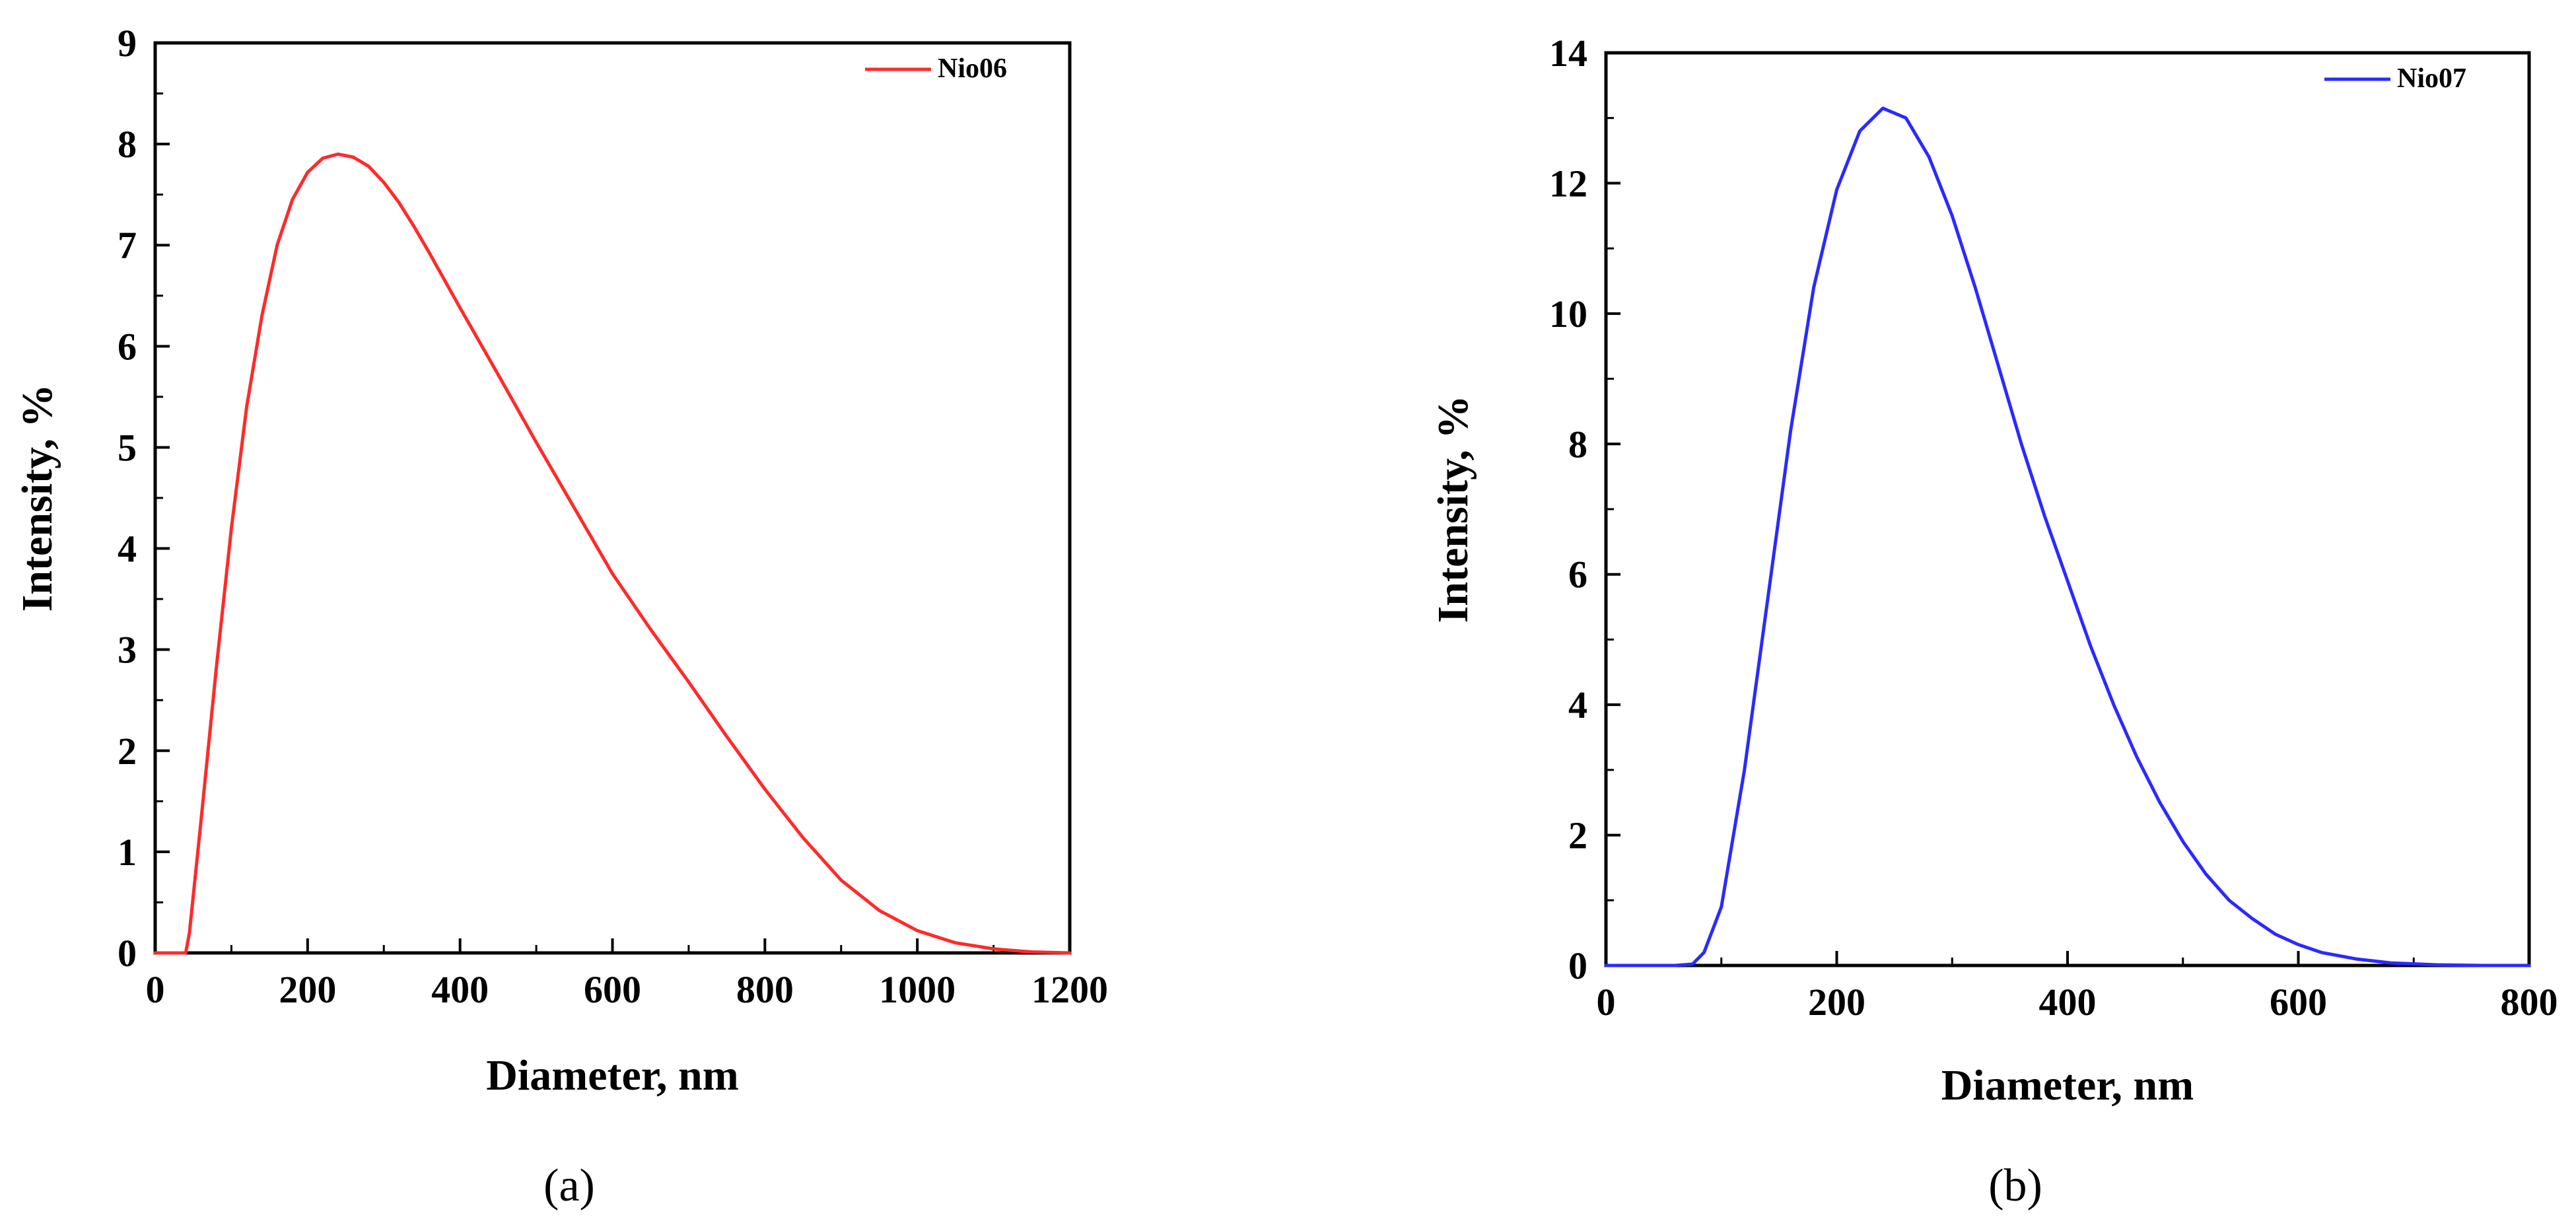 The image size is (2576, 1225). I want to click on x-tick-label: 1000, so click(918, 989).